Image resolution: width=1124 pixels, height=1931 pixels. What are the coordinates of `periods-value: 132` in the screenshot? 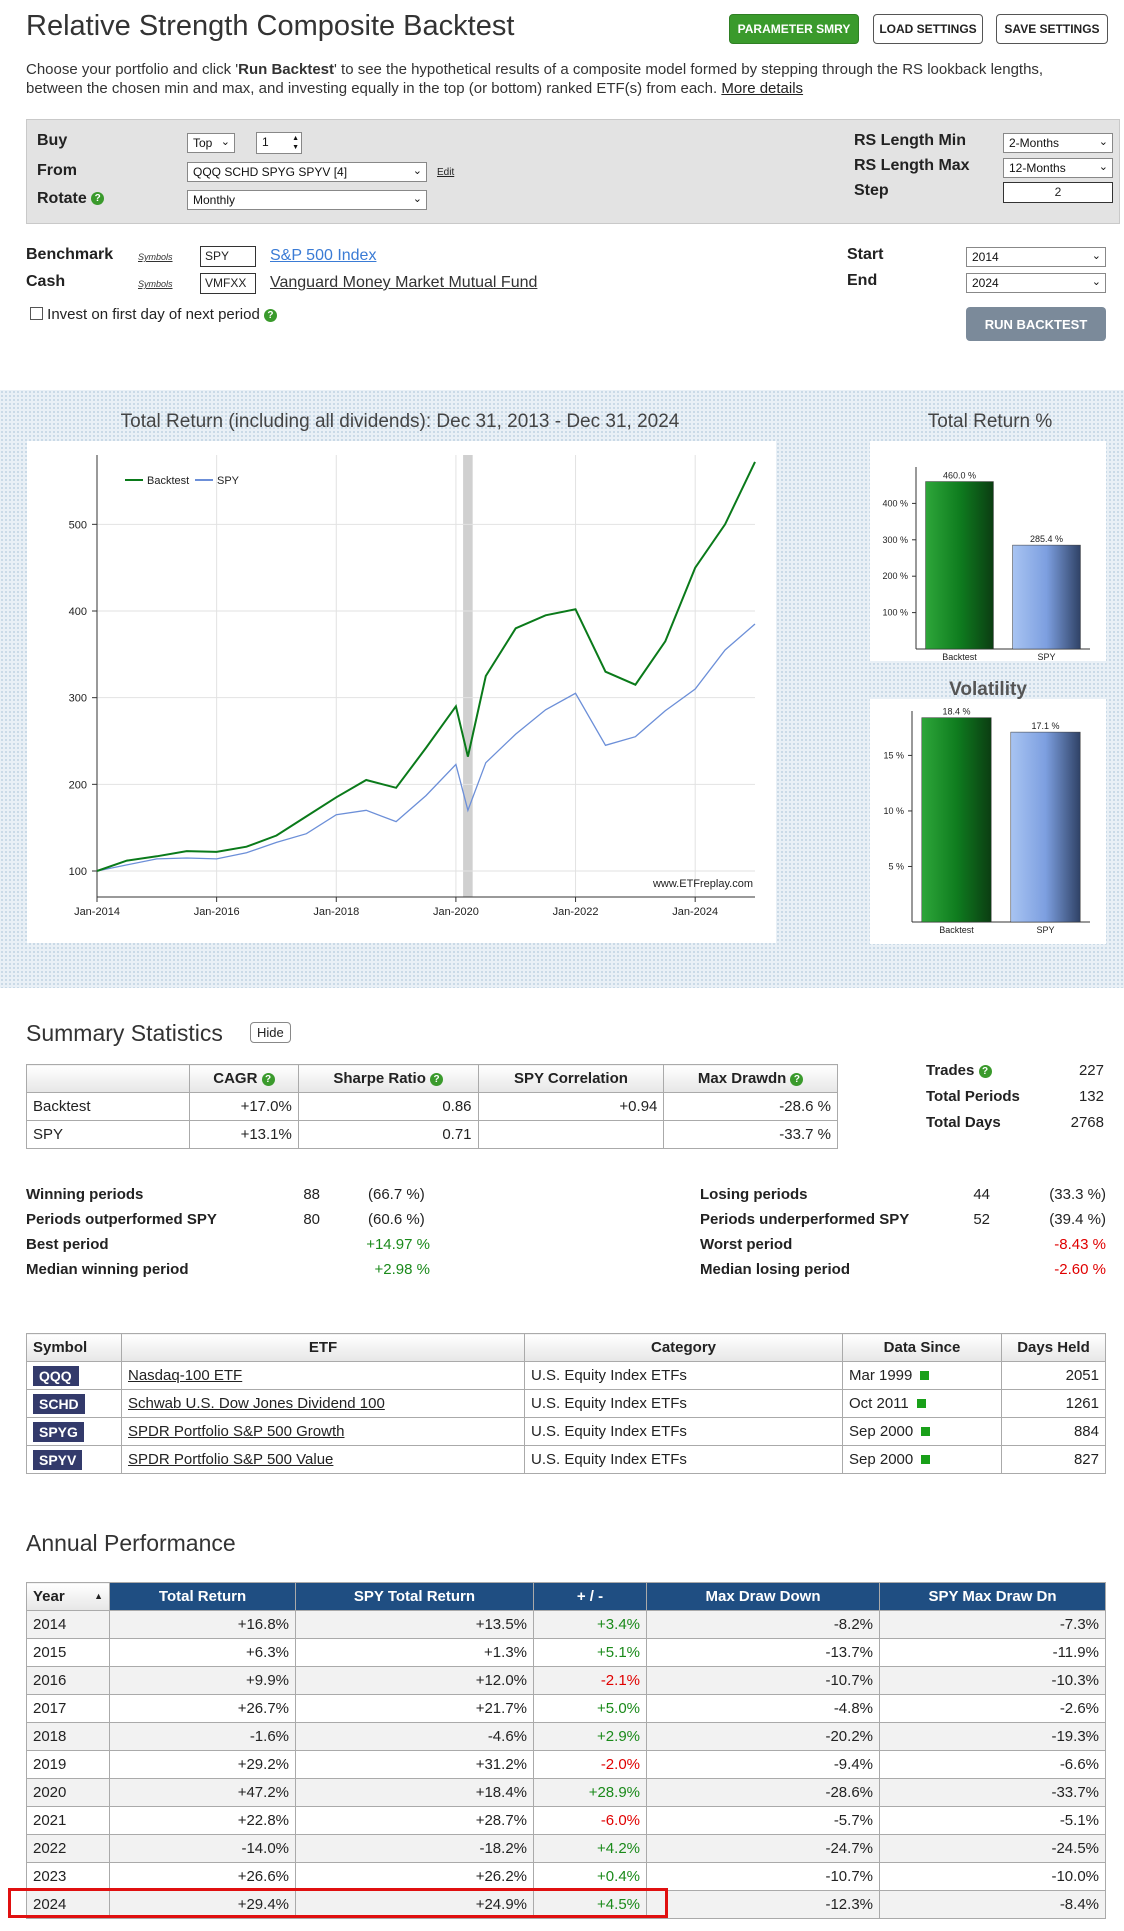 It's located at (1091, 1096).